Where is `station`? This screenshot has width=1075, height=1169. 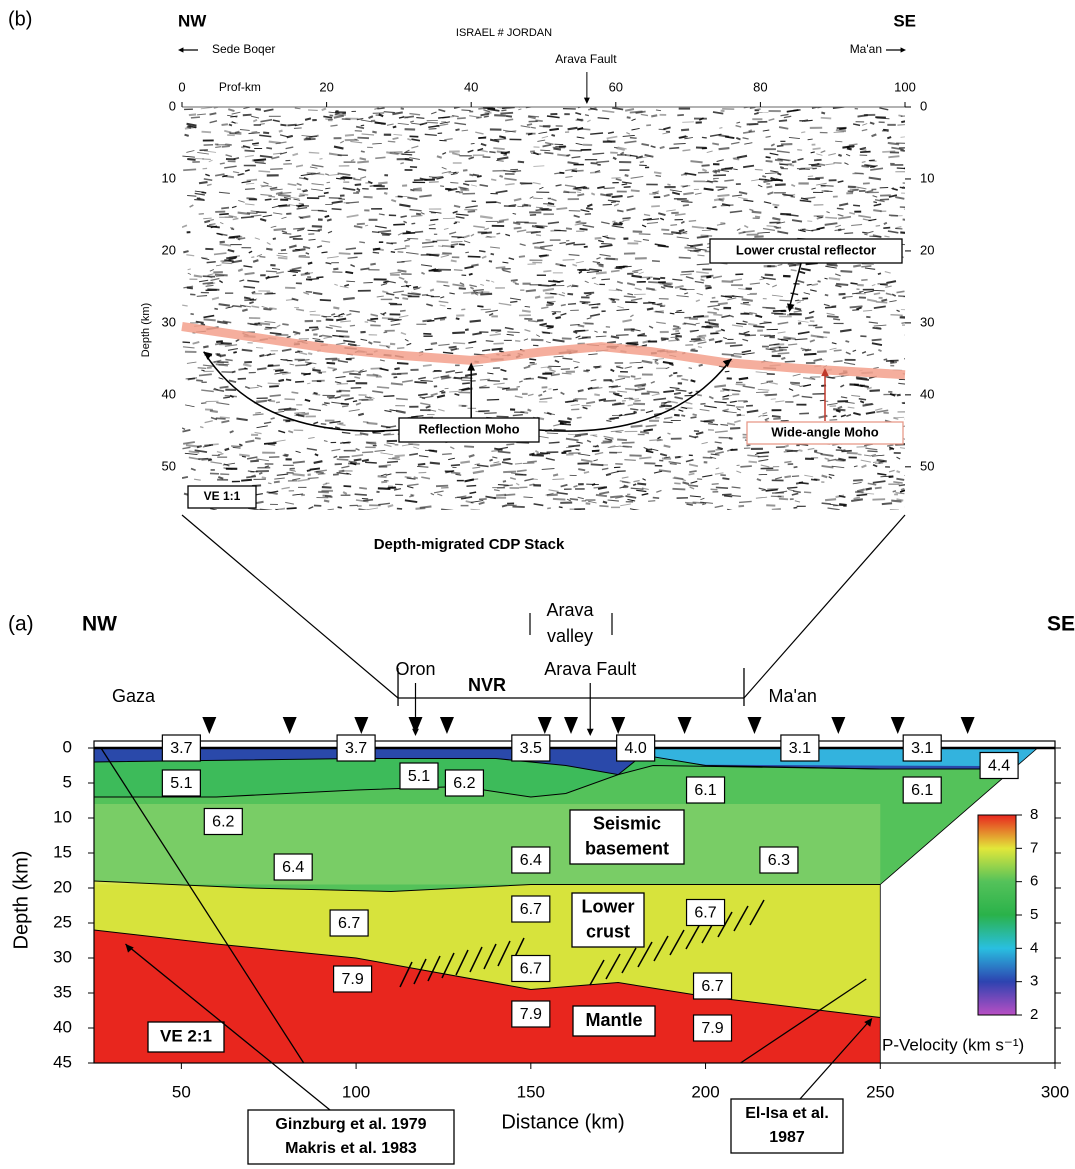 station is located at coordinates (289, 725).